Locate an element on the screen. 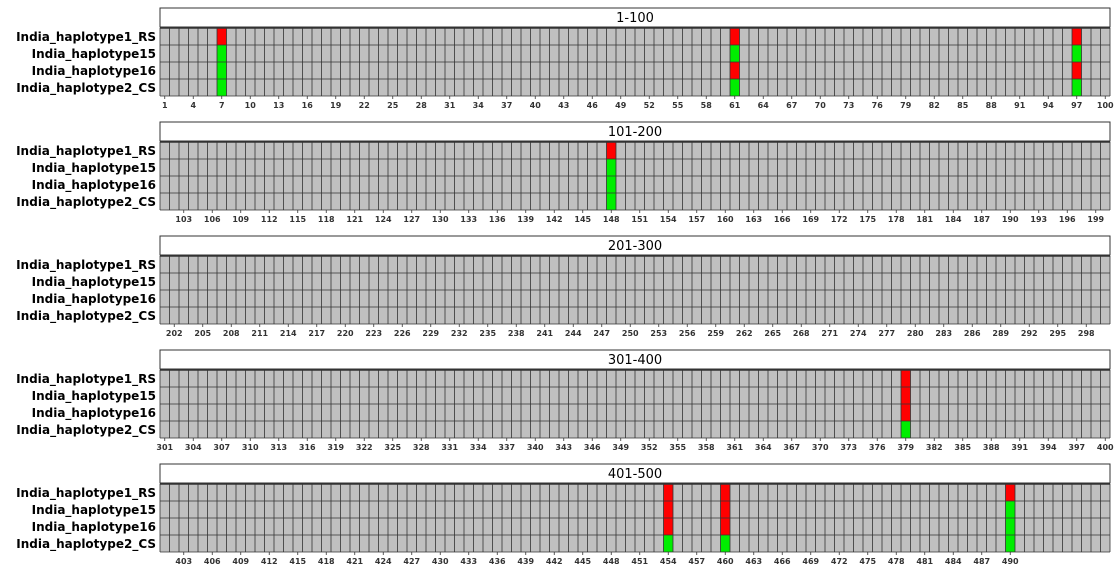  tick-label: 52 is located at coordinates (649, 105).